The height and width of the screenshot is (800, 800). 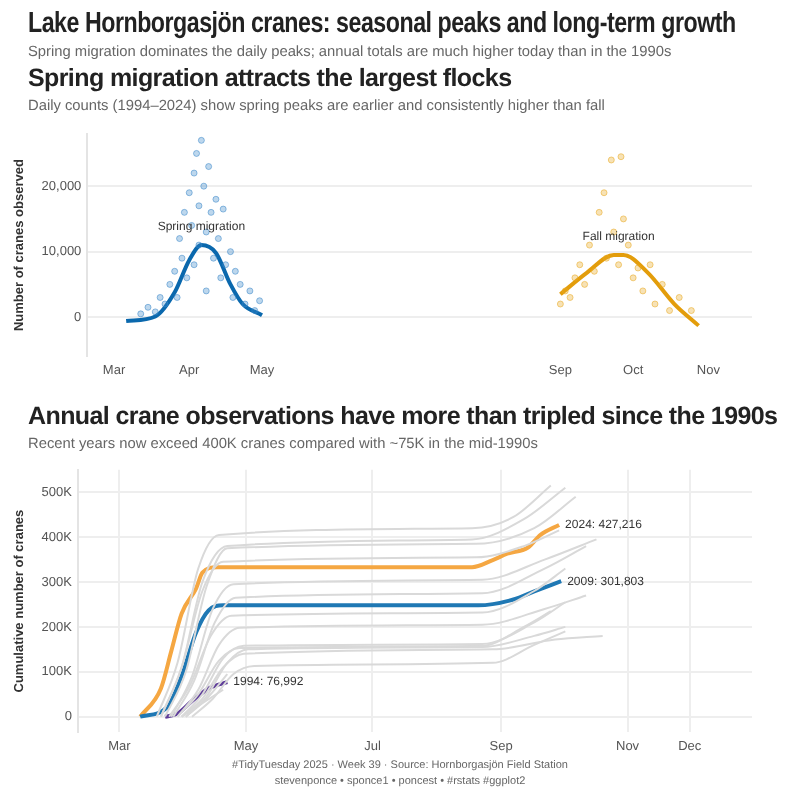 I want to click on chart-title: Annual crane observations have more than tripled since the 1990s, so click(x=403, y=416).